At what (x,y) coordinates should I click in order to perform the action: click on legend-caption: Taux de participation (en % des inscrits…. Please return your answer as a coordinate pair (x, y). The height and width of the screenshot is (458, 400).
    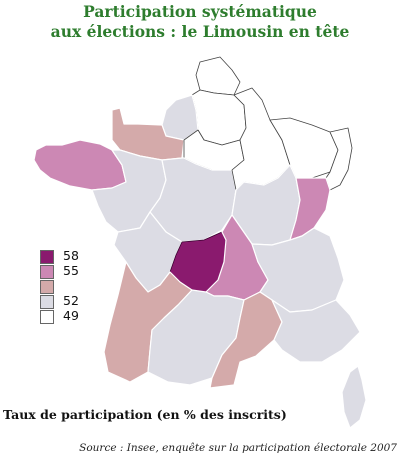
    Looking at the image, I should click on (145, 414).